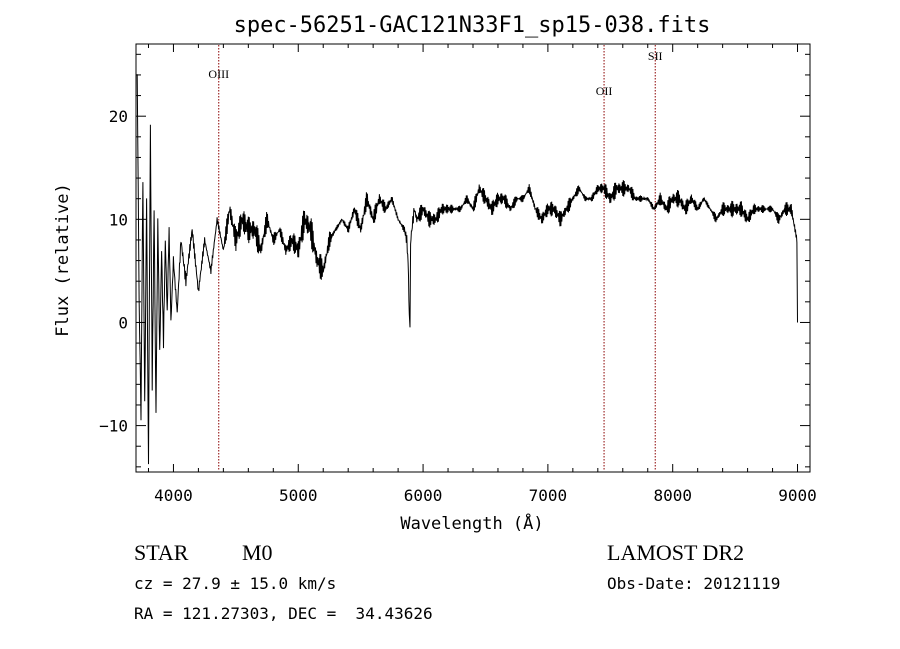  Describe the element at coordinates (797, 495) in the screenshot. I see `x-tick-label: 9000` at that location.